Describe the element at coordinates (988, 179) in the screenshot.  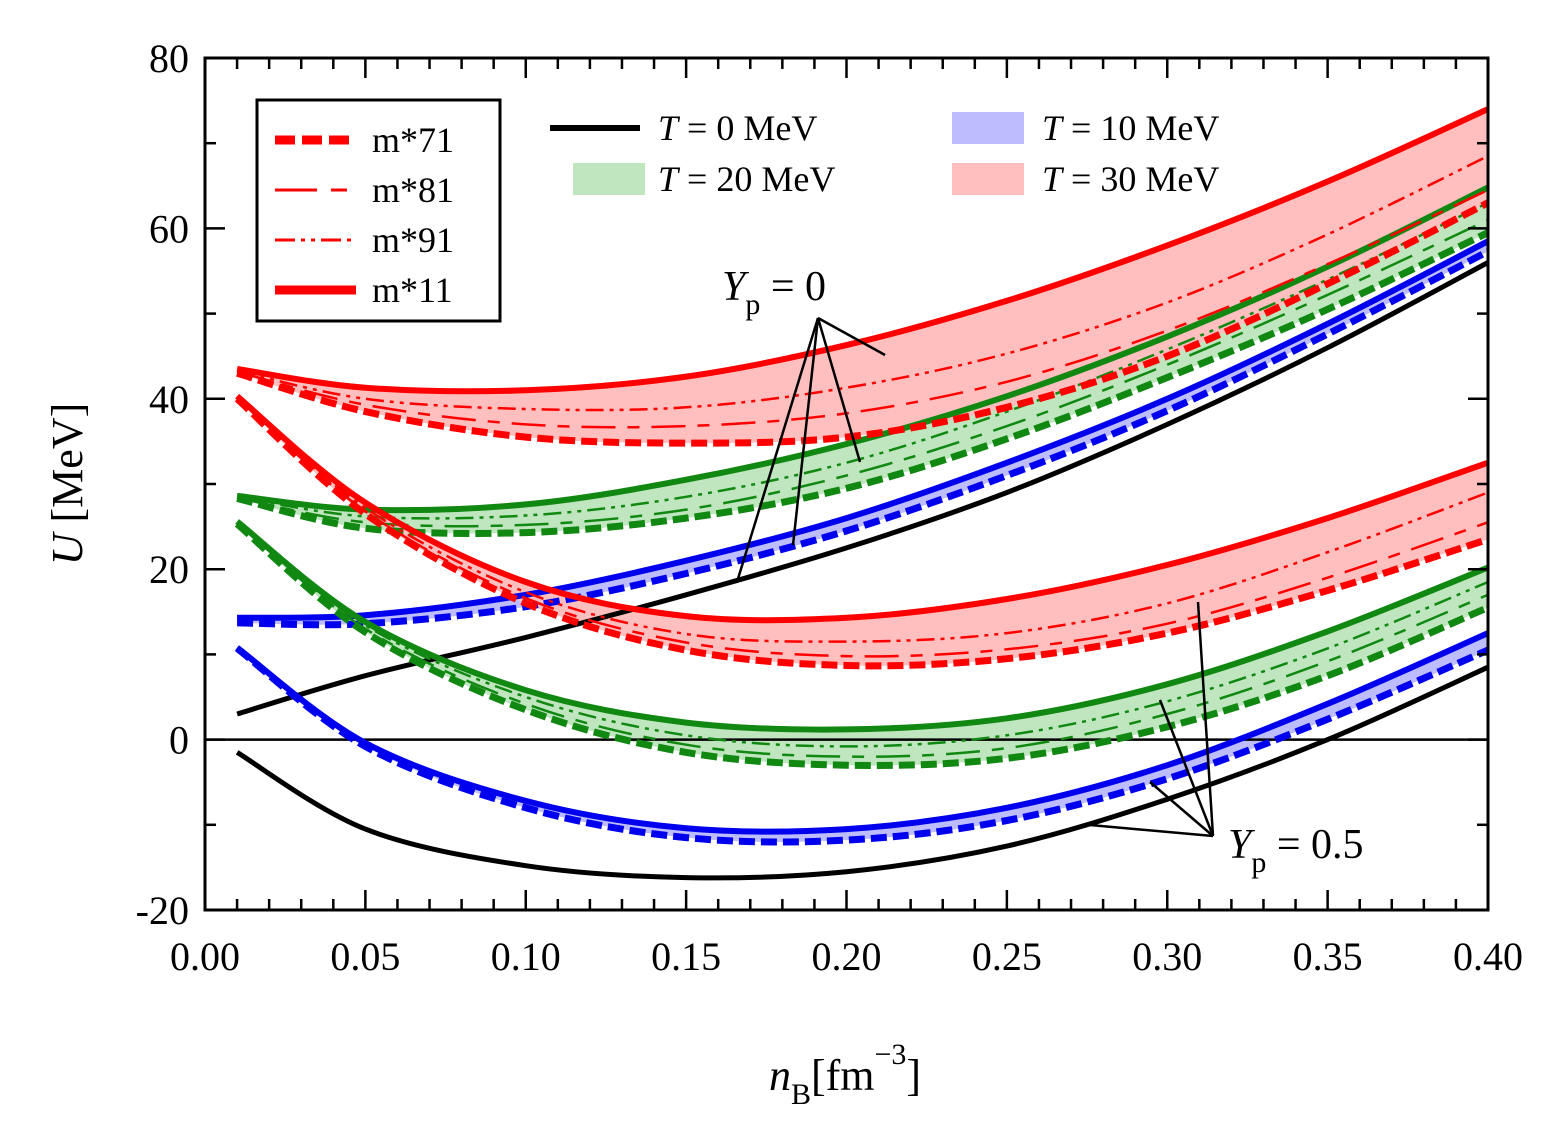
I see `legend-swatch-t30` at that location.